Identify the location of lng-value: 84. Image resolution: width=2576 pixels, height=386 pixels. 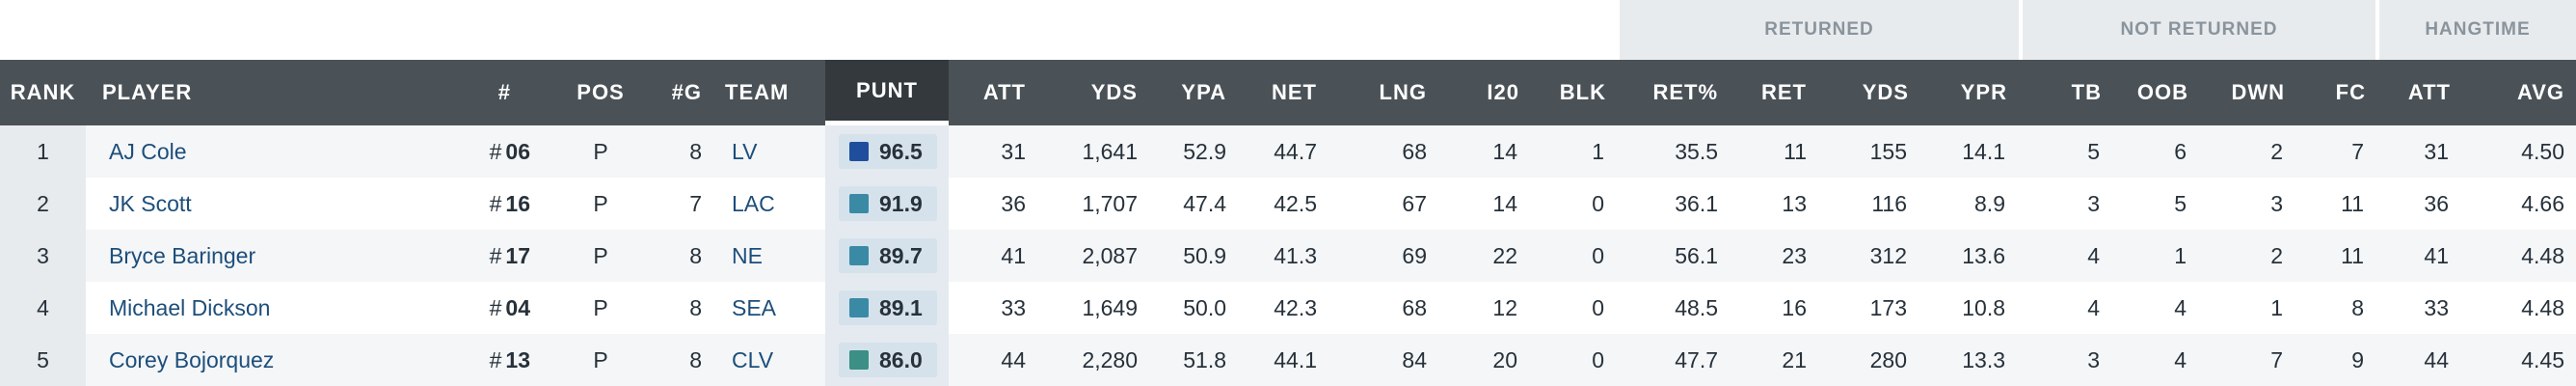
(1415, 359).